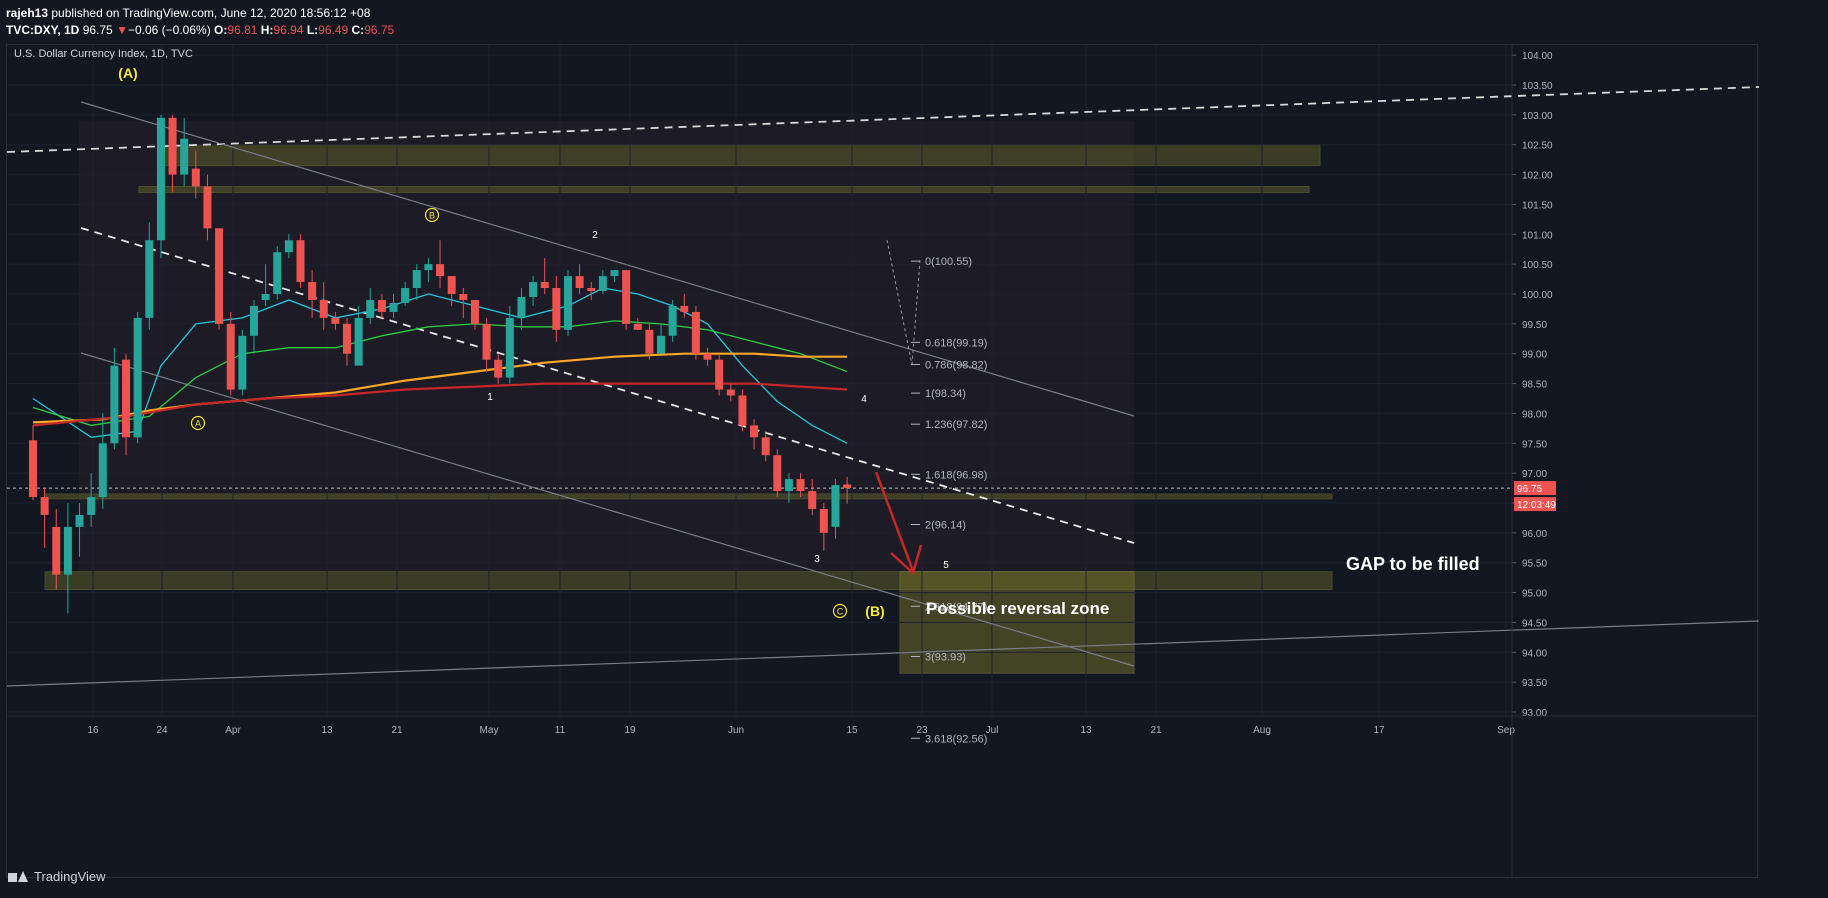 This screenshot has height=898, width=1828. What do you see at coordinates (1534, 623) in the screenshot?
I see `y-tick-label: 94.50` at bounding box center [1534, 623].